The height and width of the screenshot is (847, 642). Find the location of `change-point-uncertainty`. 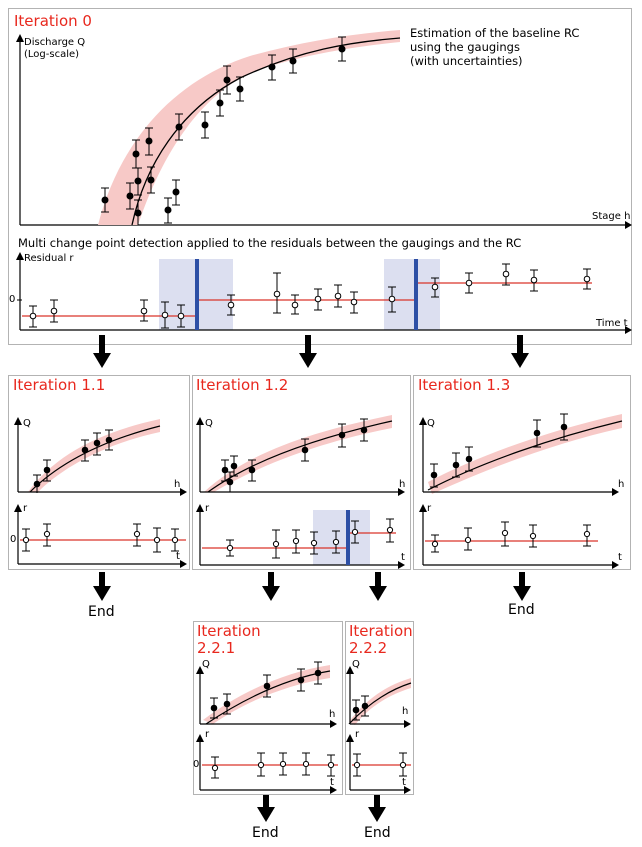

change-point-uncertainty is located at coordinates (412, 294).